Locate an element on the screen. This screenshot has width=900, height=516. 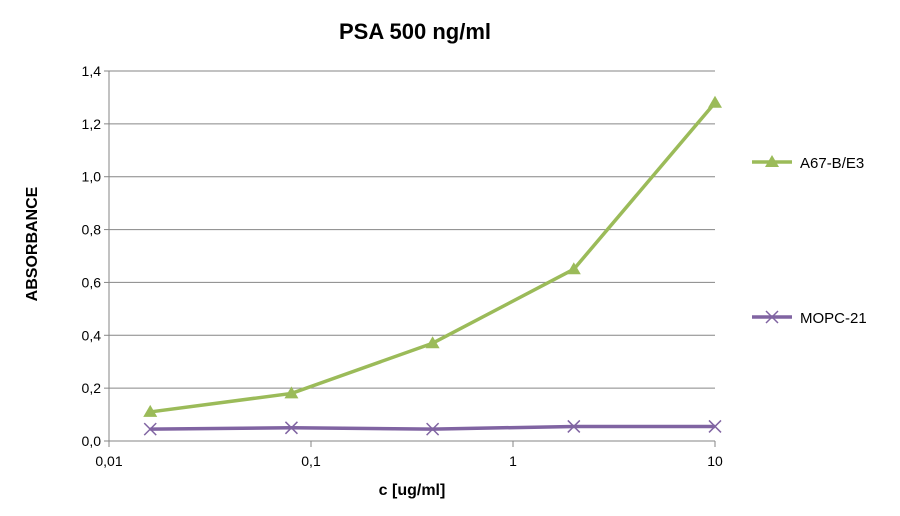
x-tick-label: 0,01 is located at coordinates (108, 461).